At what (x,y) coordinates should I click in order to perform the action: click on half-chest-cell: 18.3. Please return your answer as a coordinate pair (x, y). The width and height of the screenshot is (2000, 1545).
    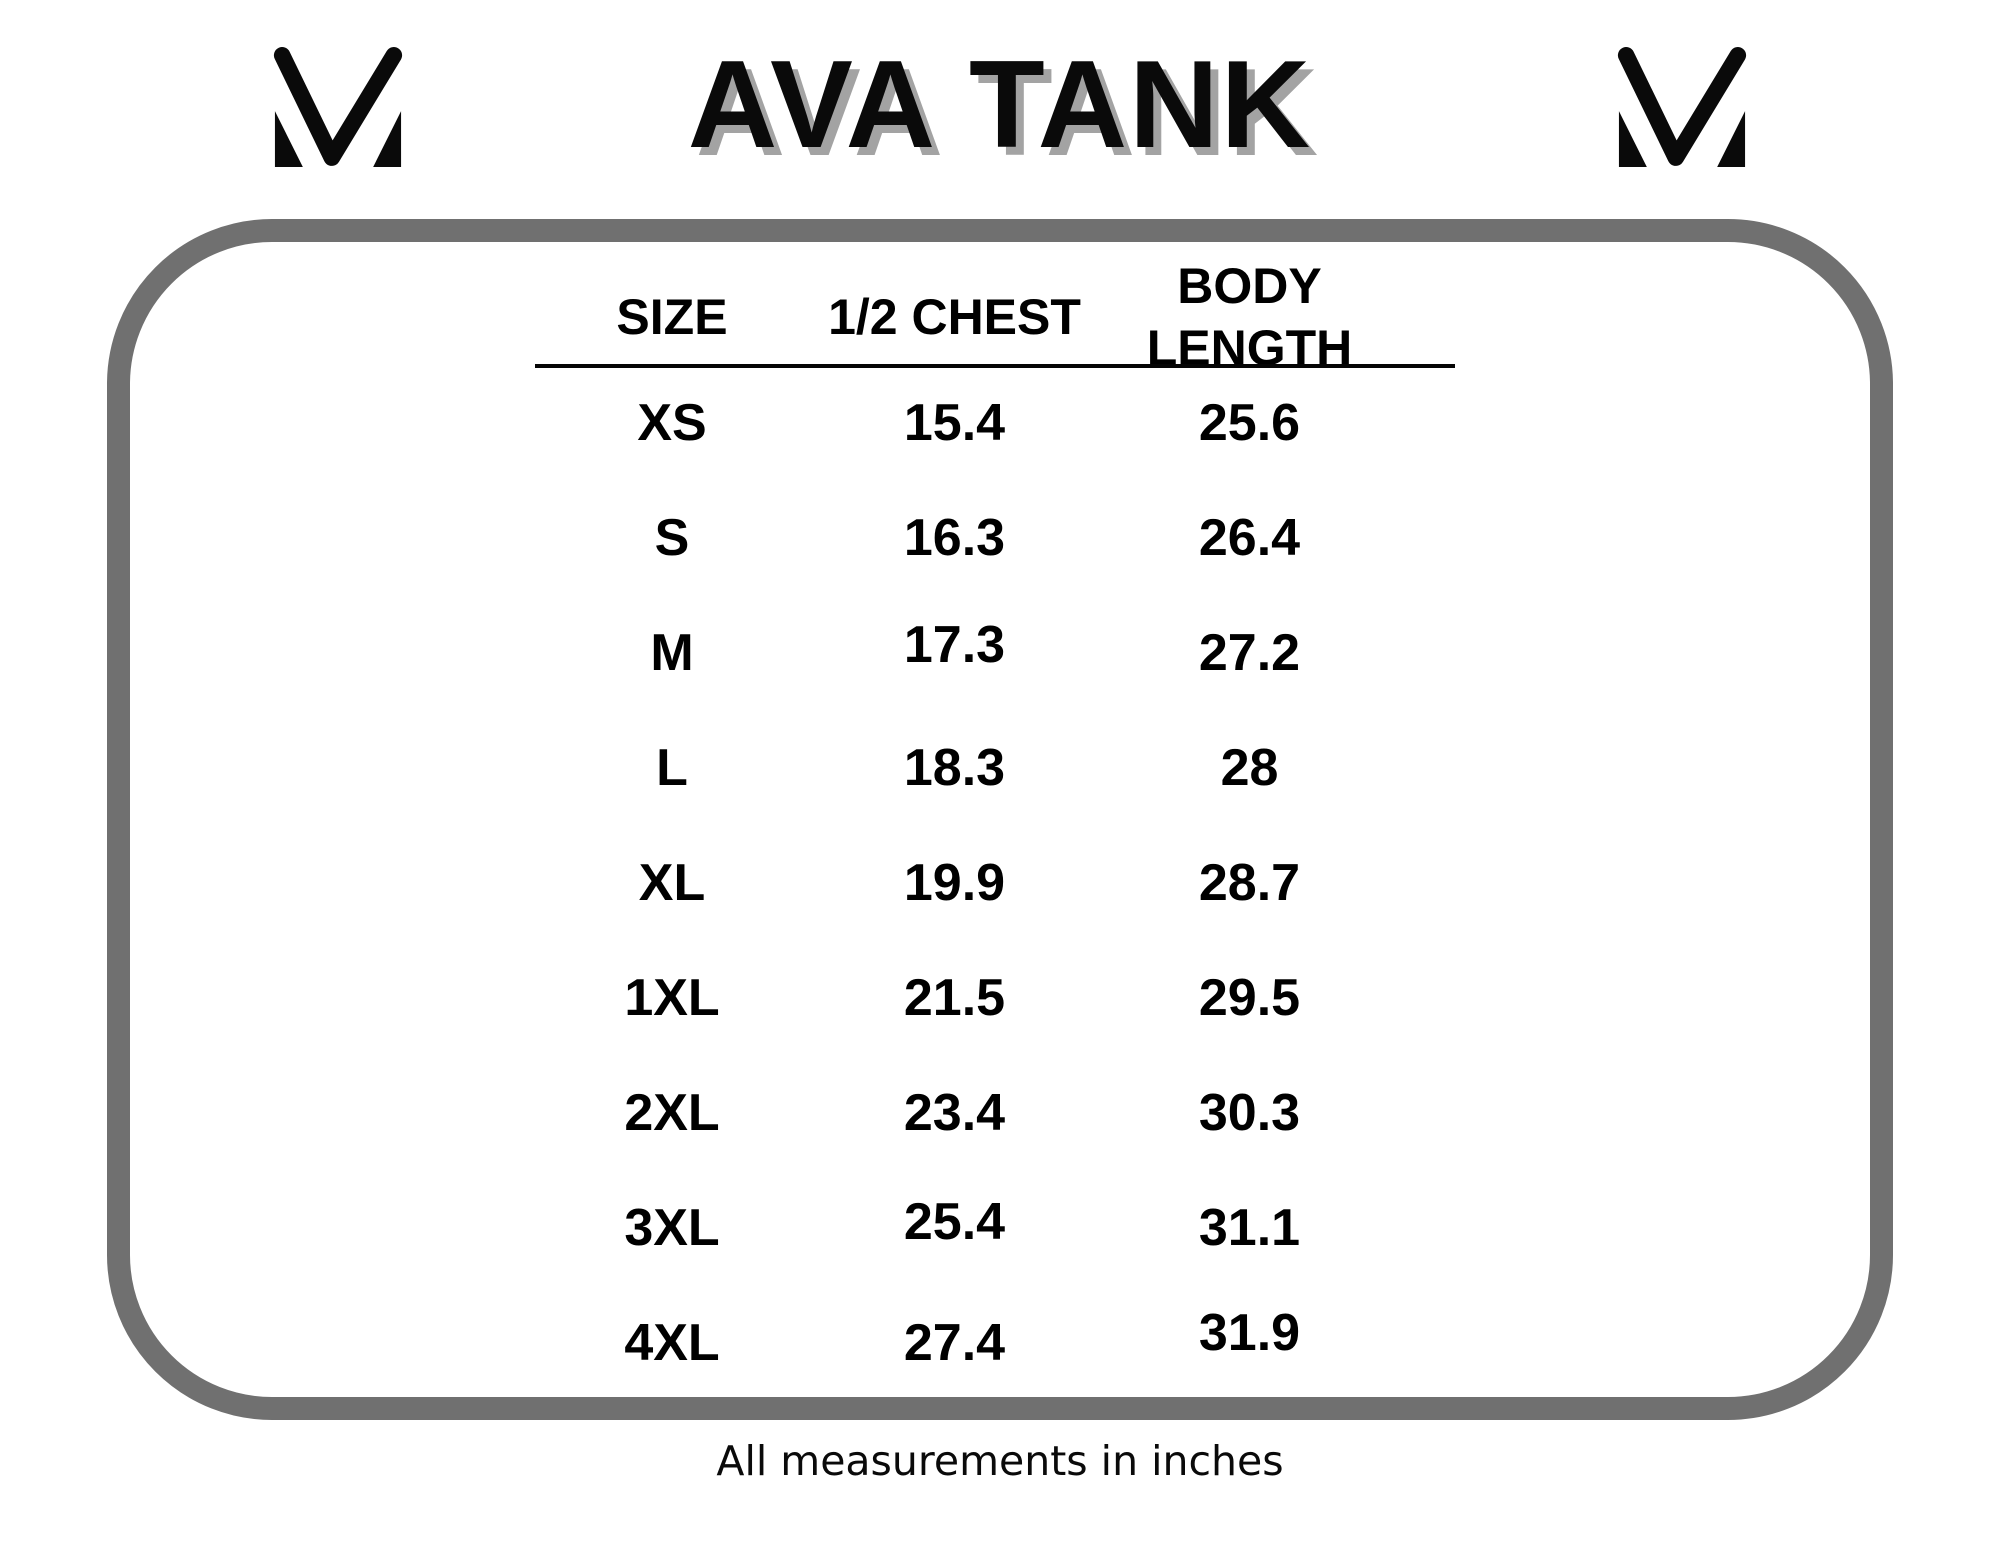
    Looking at the image, I should click on (954, 767).